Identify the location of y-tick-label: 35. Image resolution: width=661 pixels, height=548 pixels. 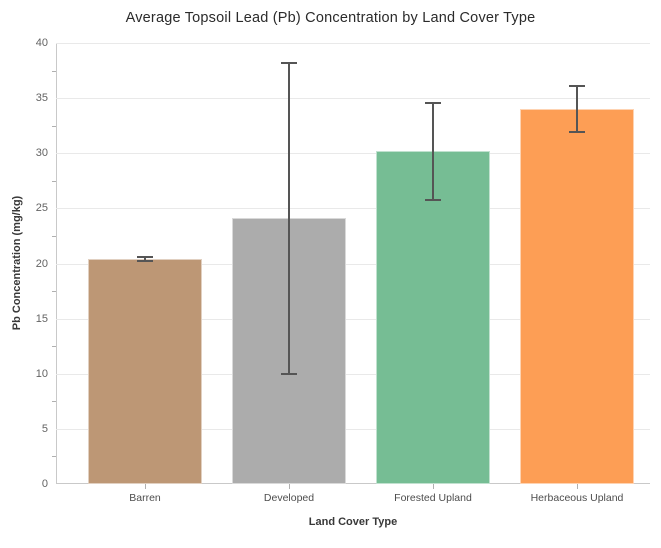
(41, 98).